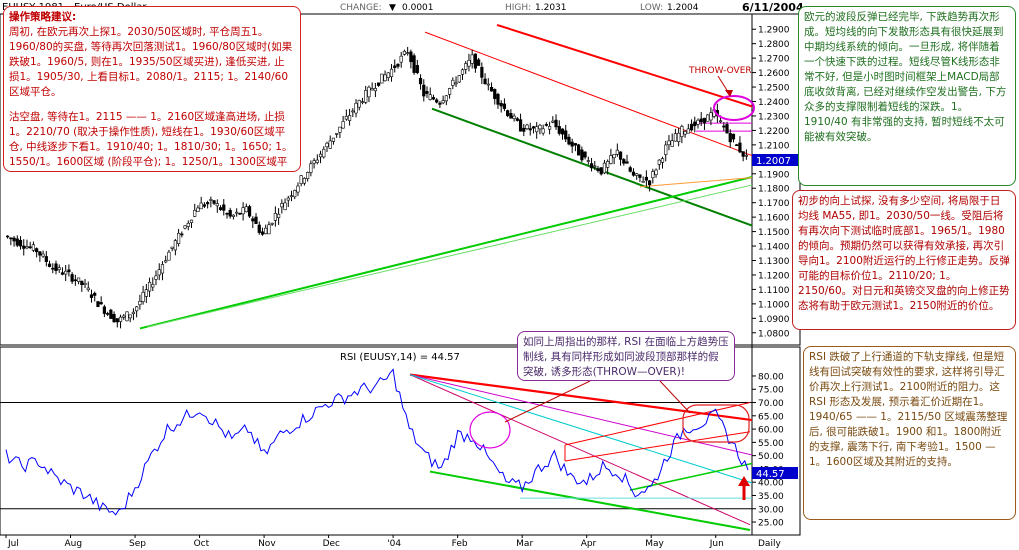  Describe the element at coordinates (774, 45) in the screenshot. I see `price-tick-label: 1.2800` at that location.